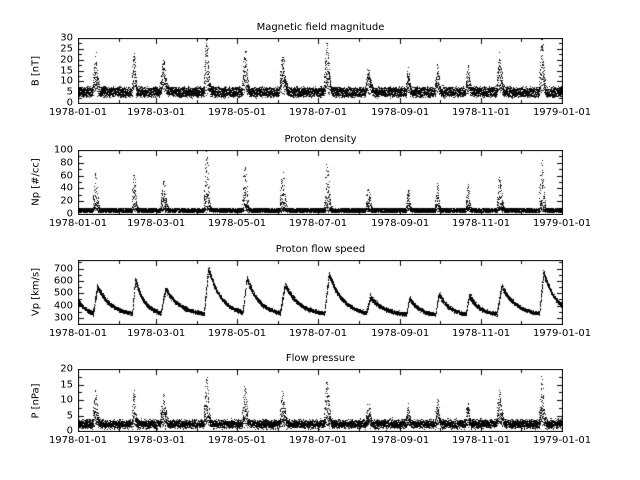 The height and width of the screenshot is (480, 640). Describe the element at coordinates (63, 306) in the screenshot. I see `y-tick-label: 400` at that location.